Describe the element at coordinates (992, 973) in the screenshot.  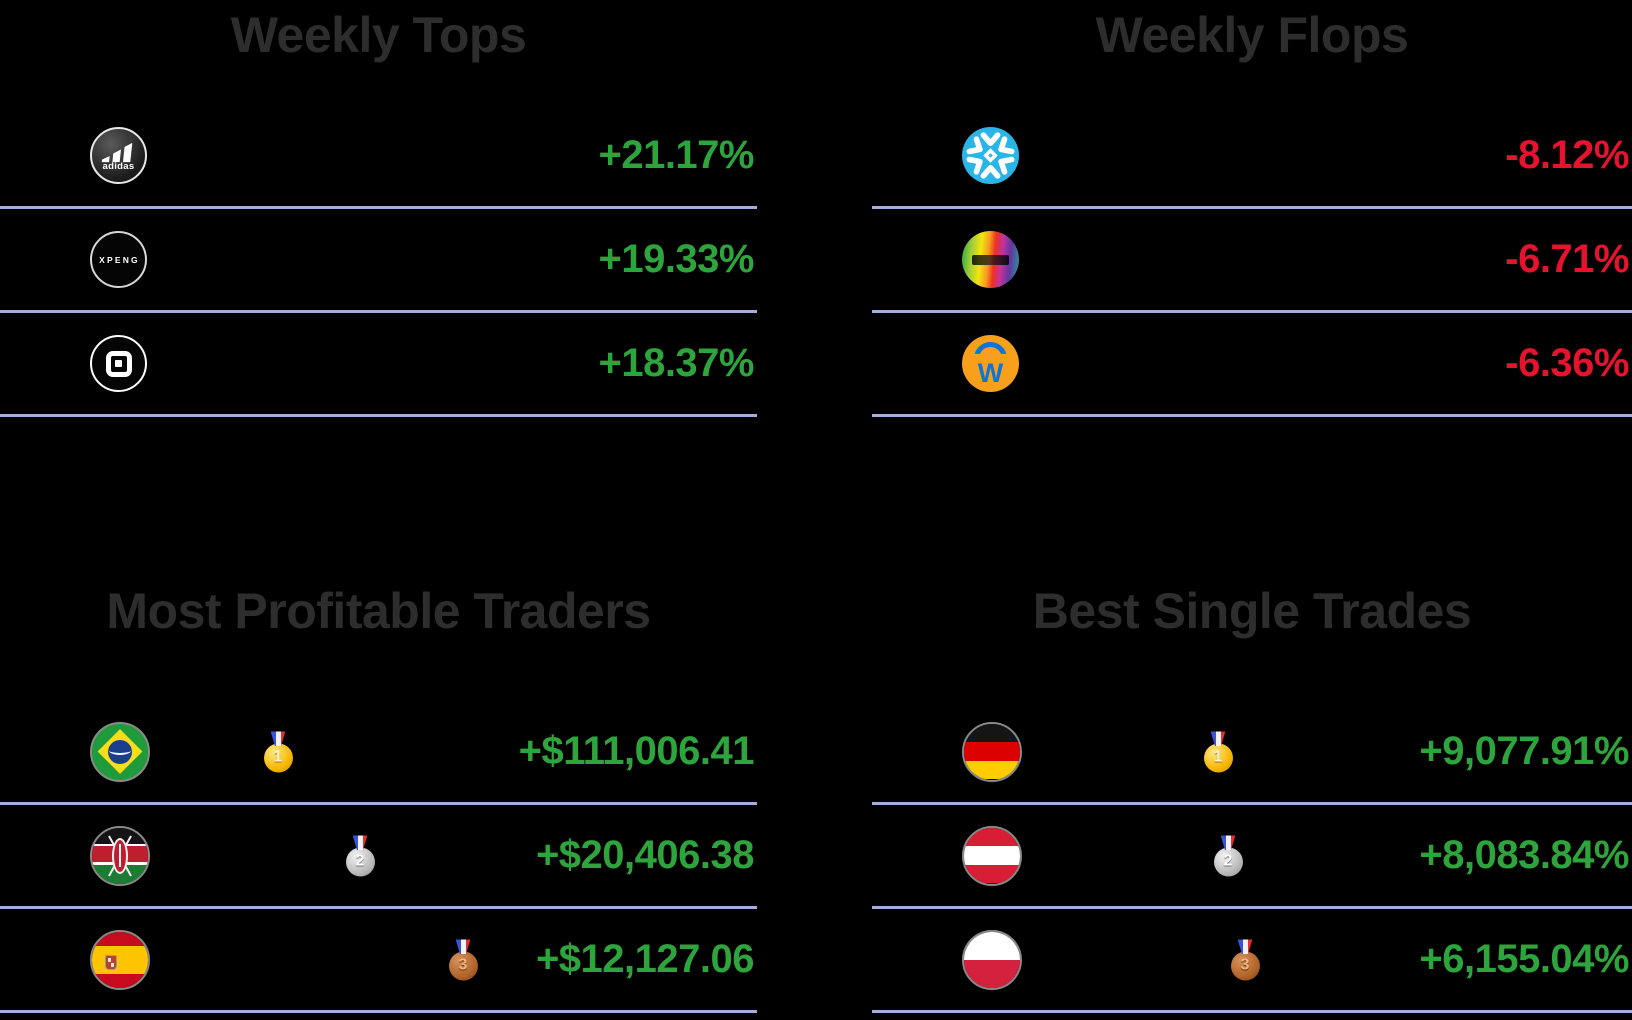
I see `poland-red-stripe` at that location.